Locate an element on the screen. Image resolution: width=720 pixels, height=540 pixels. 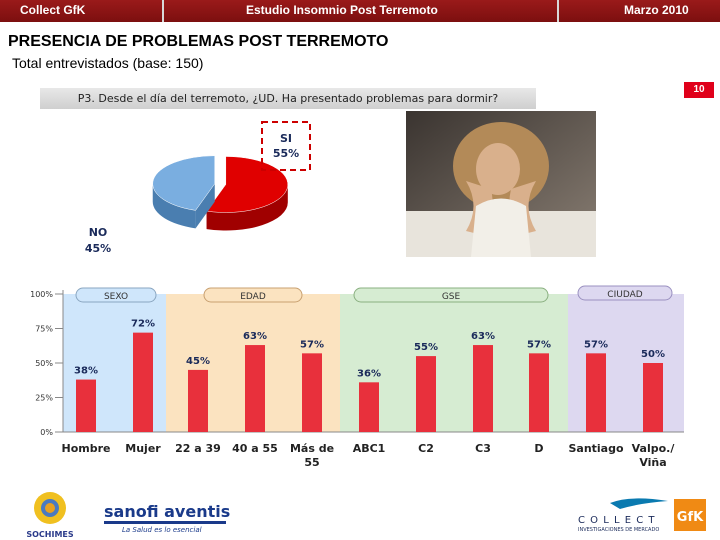
group-label-gse-box is located at coordinates (451, 295).